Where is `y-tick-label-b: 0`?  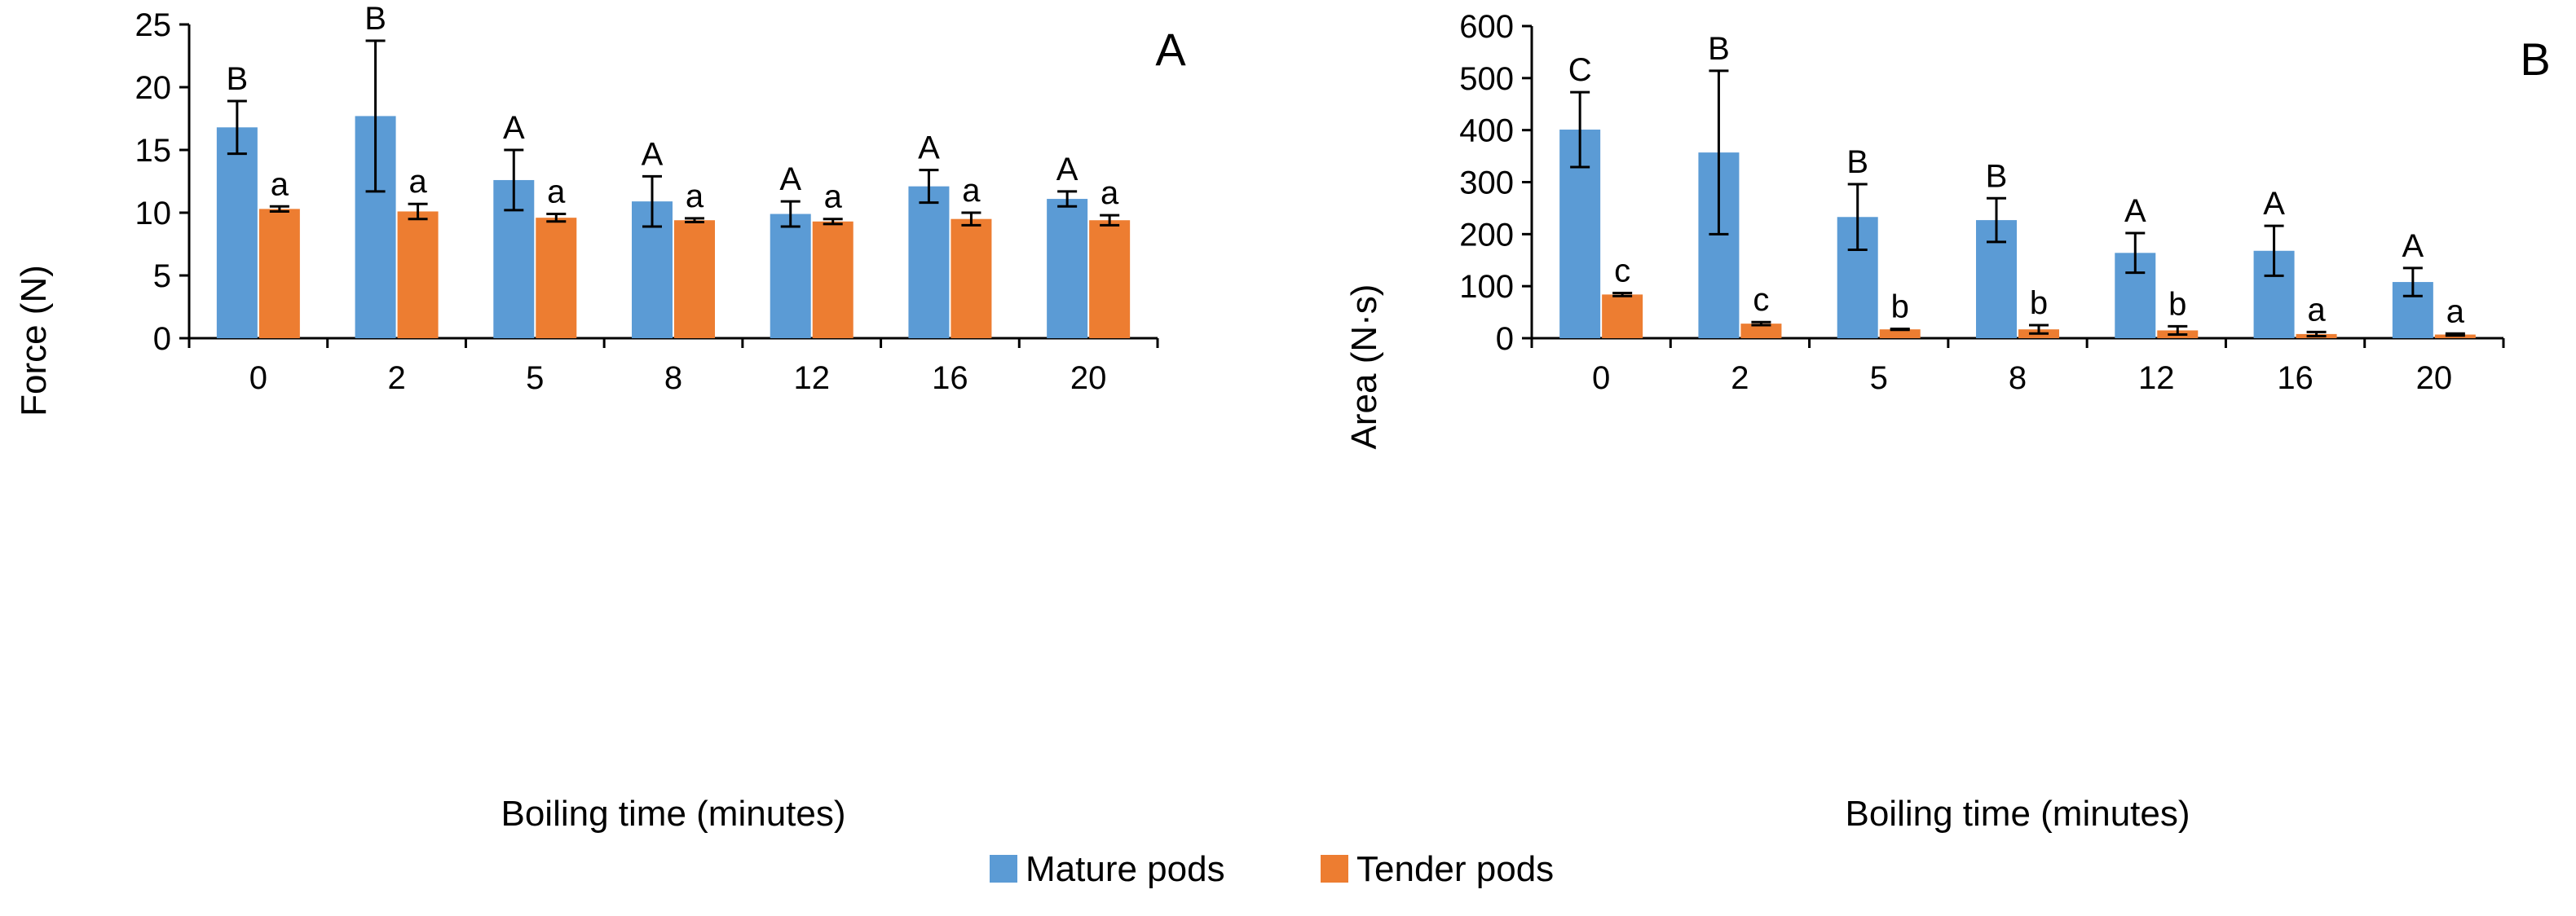 y-tick-label-b: 0 is located at coordinates (1505, 339).